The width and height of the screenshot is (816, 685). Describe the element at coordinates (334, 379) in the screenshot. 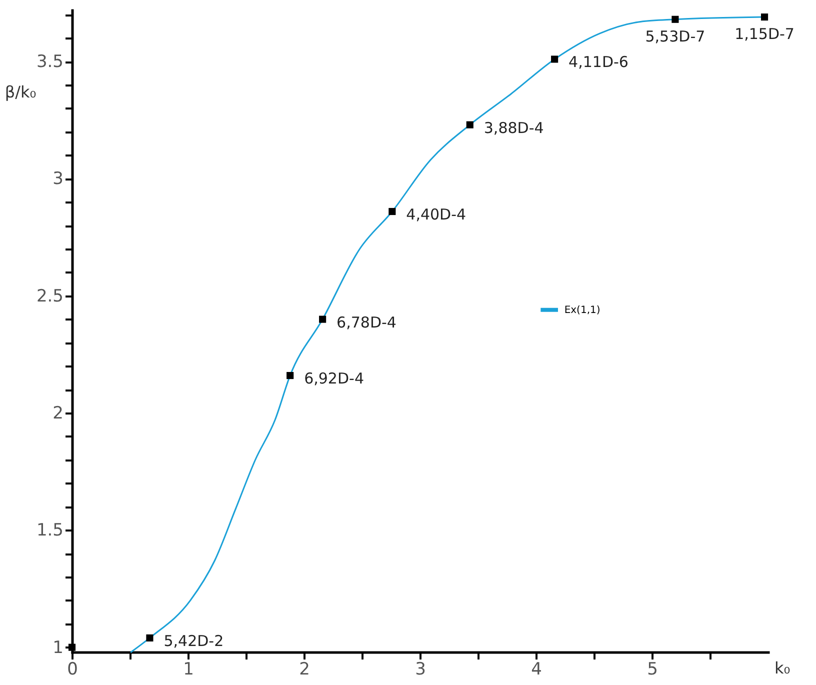

I see `annotation: 6,92D-4` at that location.